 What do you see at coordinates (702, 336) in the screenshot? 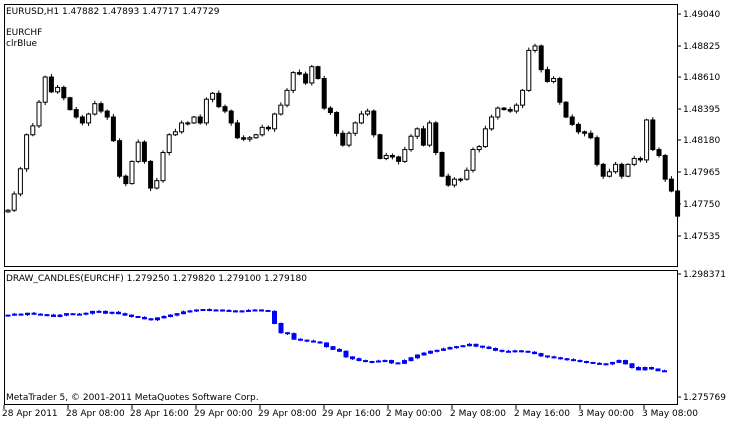
I see `indicator-price-axis: 1.298371 1.275769` at bounding box center [702, 336].